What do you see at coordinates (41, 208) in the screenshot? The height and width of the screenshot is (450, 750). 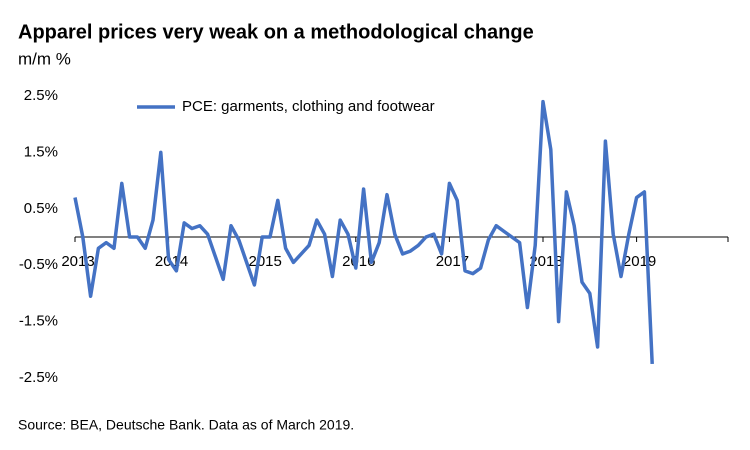 I see `y-tick-label: 0.5%` at bounding box center [41, 208].